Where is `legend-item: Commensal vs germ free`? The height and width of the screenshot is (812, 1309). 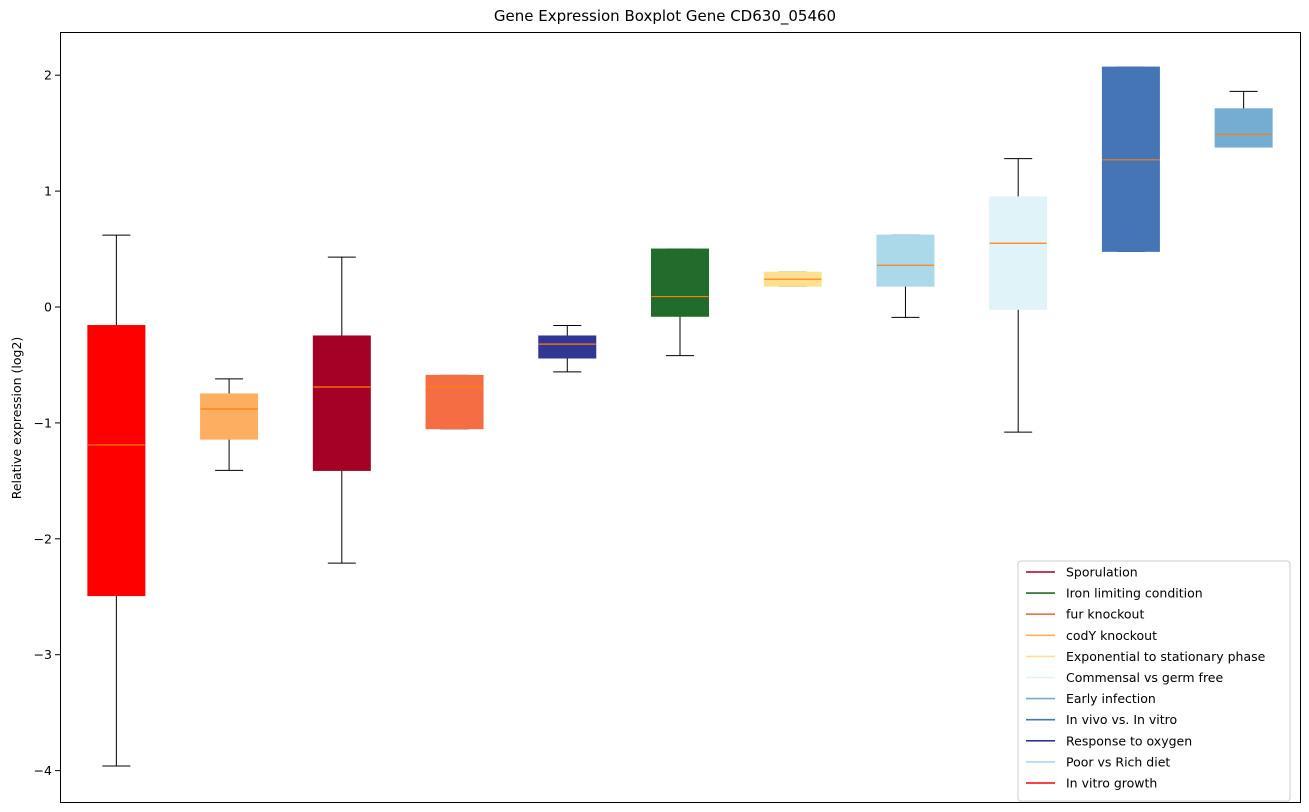
legend-item: Commensal vs germ free is located at coordinates (1124, 677).